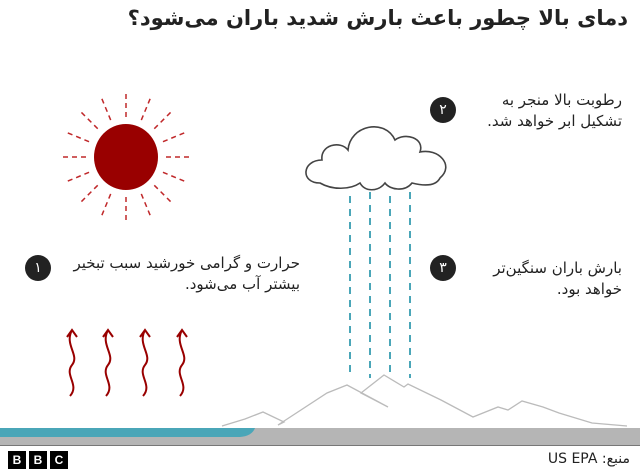 This screenshot has height=473, width=640. What do you see at coordinates (554, 110) in the screenshot?
I see `step-2-text: رطوبت بالا منجر به تشکیل ابر خواهد شد.` at bounding box center [554, 110].